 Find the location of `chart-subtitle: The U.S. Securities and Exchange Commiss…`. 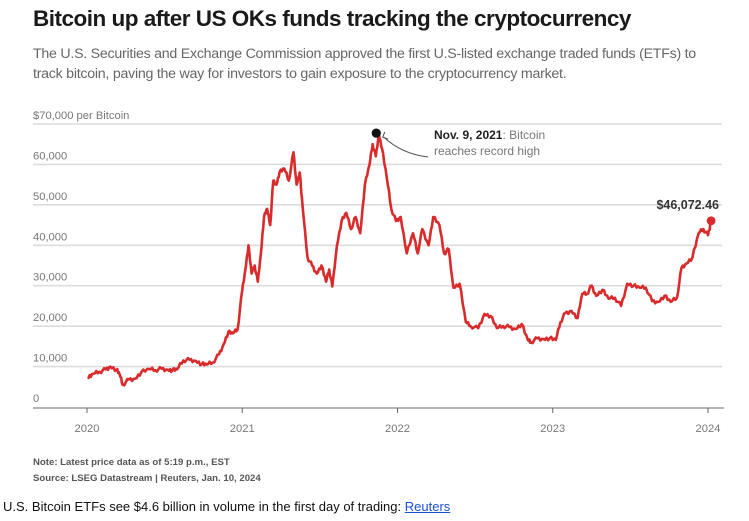

chart-subtitle: The U.S. Securities and Exchange Commiss… is located at coordinates (364, 64).